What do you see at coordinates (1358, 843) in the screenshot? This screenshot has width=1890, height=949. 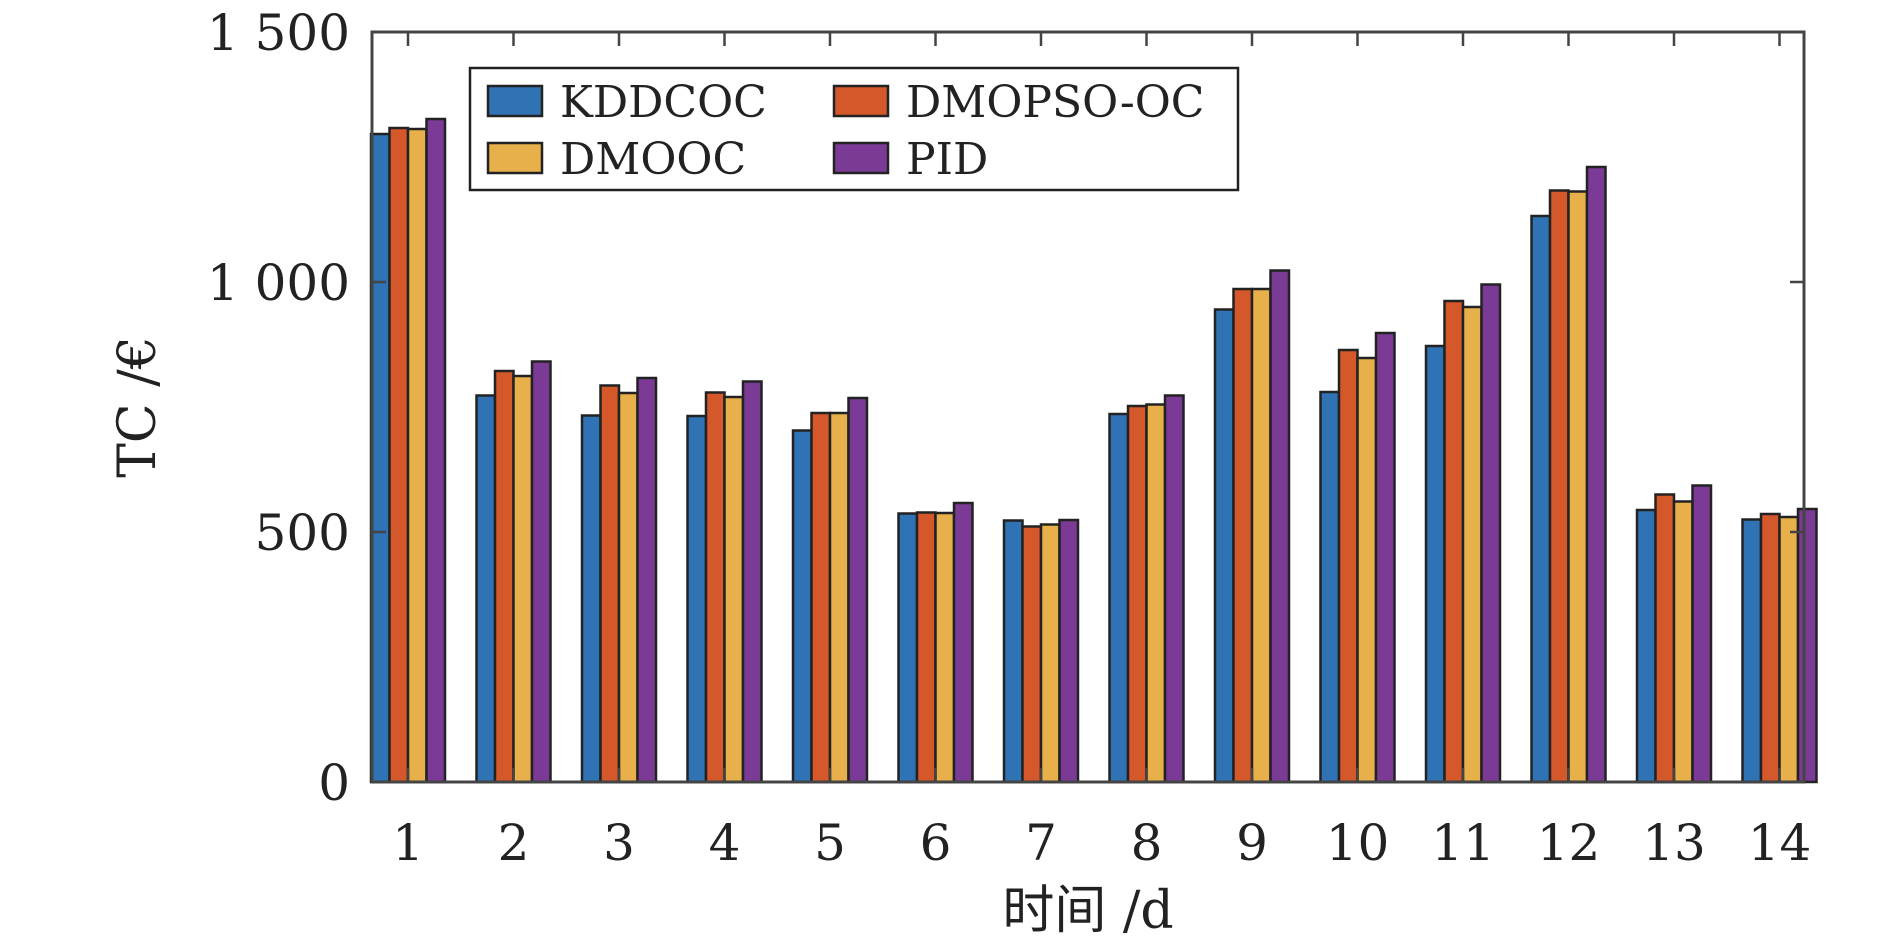 I see `x-tick-label: 10` at bounding box center [1358, 843].